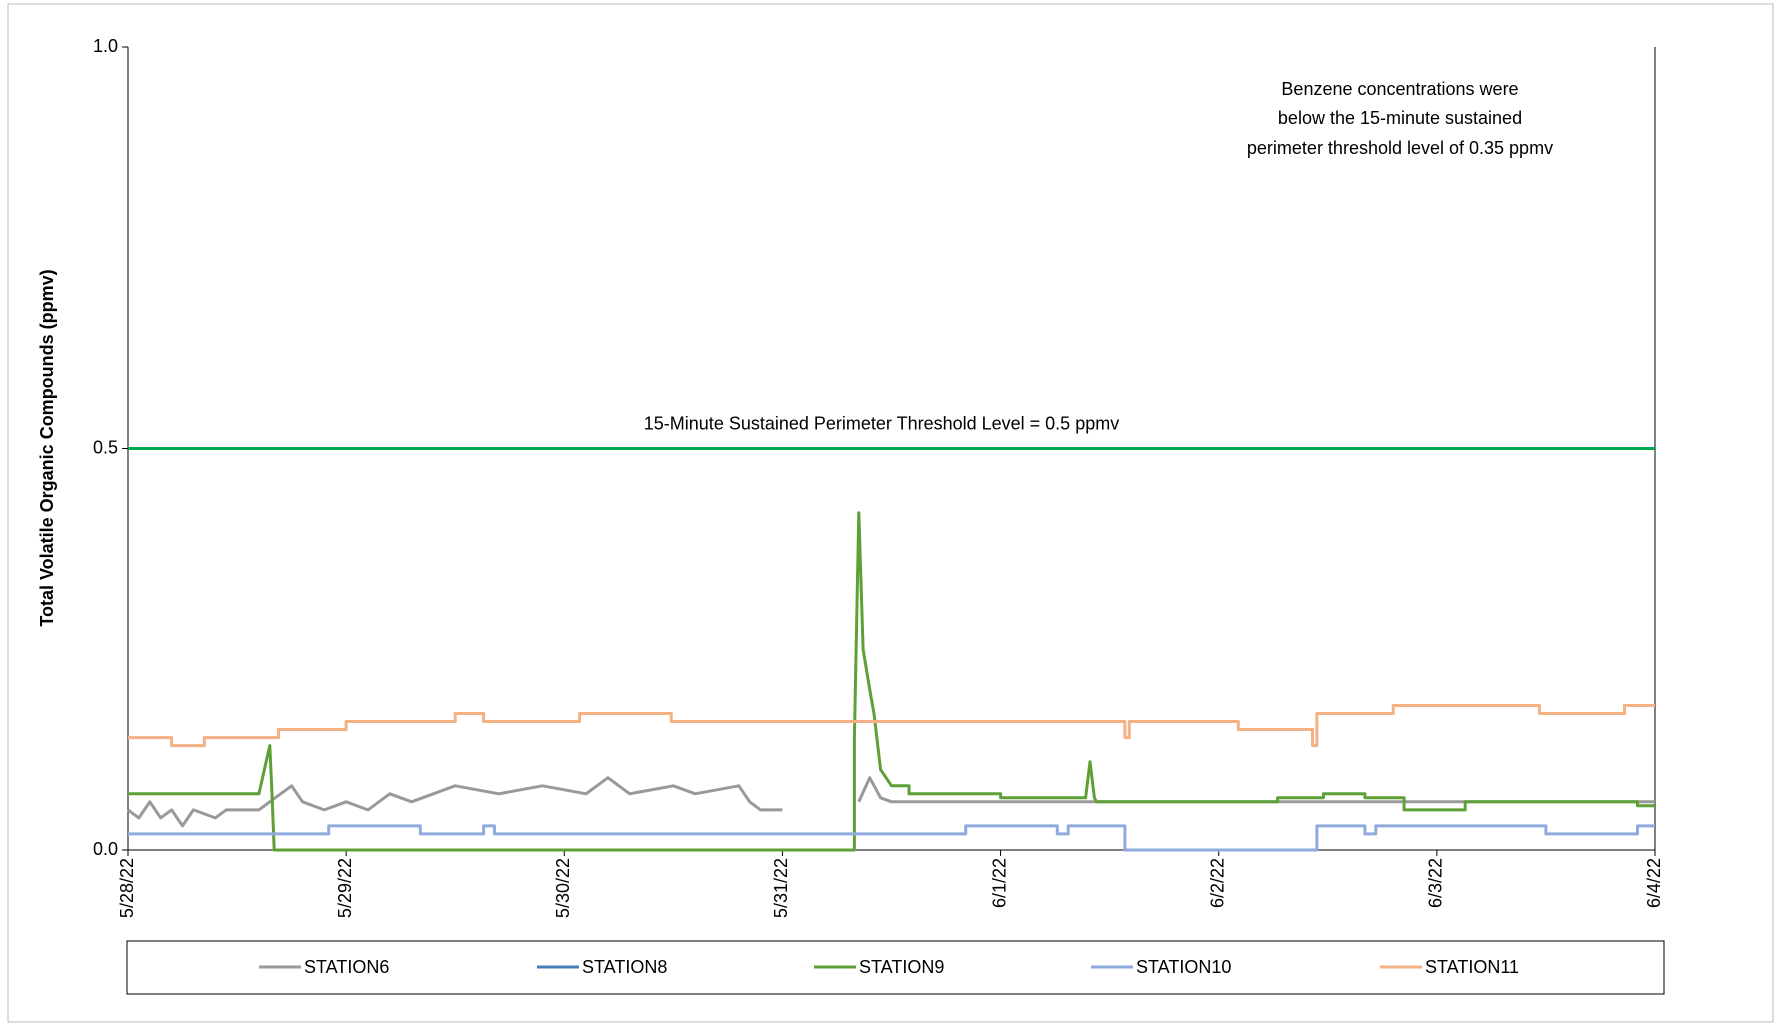 Image resolution: width=1782 pixels, height=1026 pixels. I want to click on y-axis-title: Total Volatile Organic Compounds (ppmv), so click(47, 447).